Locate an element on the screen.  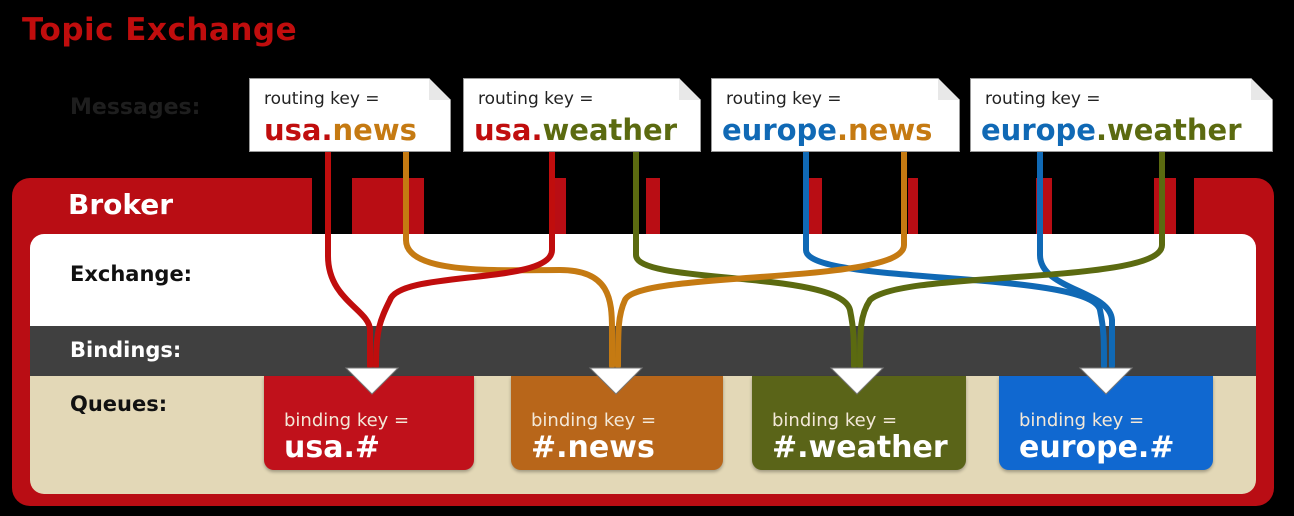
broker-label: Broker is located at coordinates (121, 204).